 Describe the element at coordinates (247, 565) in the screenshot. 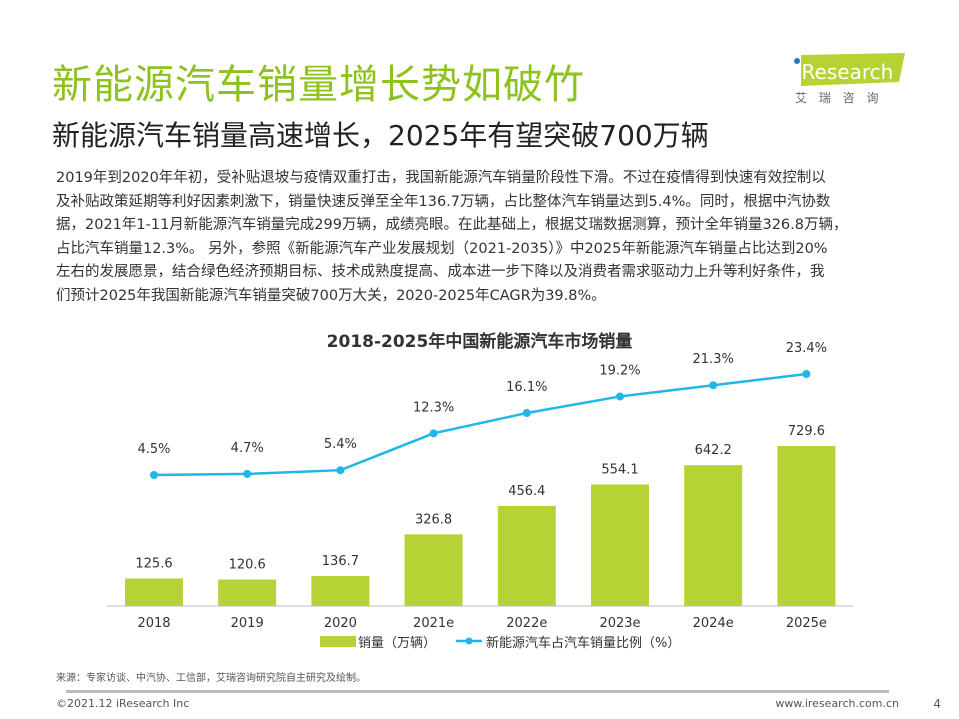

I see `bar-label: 120.6` at that location.